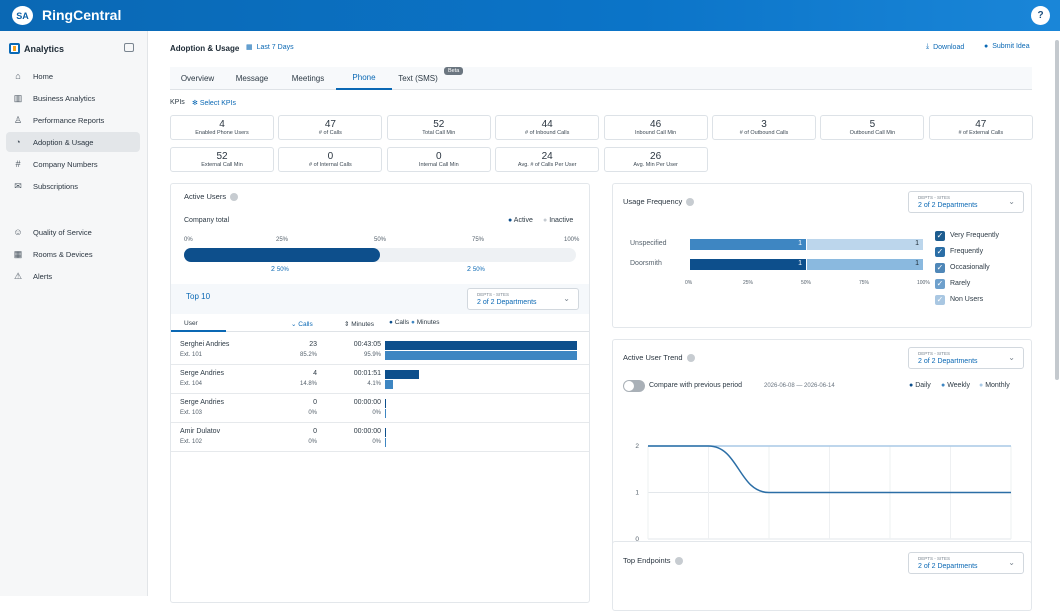 This screenshot has width=1060, height=611. I want to click on trend-period-weekly: ● Weekly, so click(955, 385).